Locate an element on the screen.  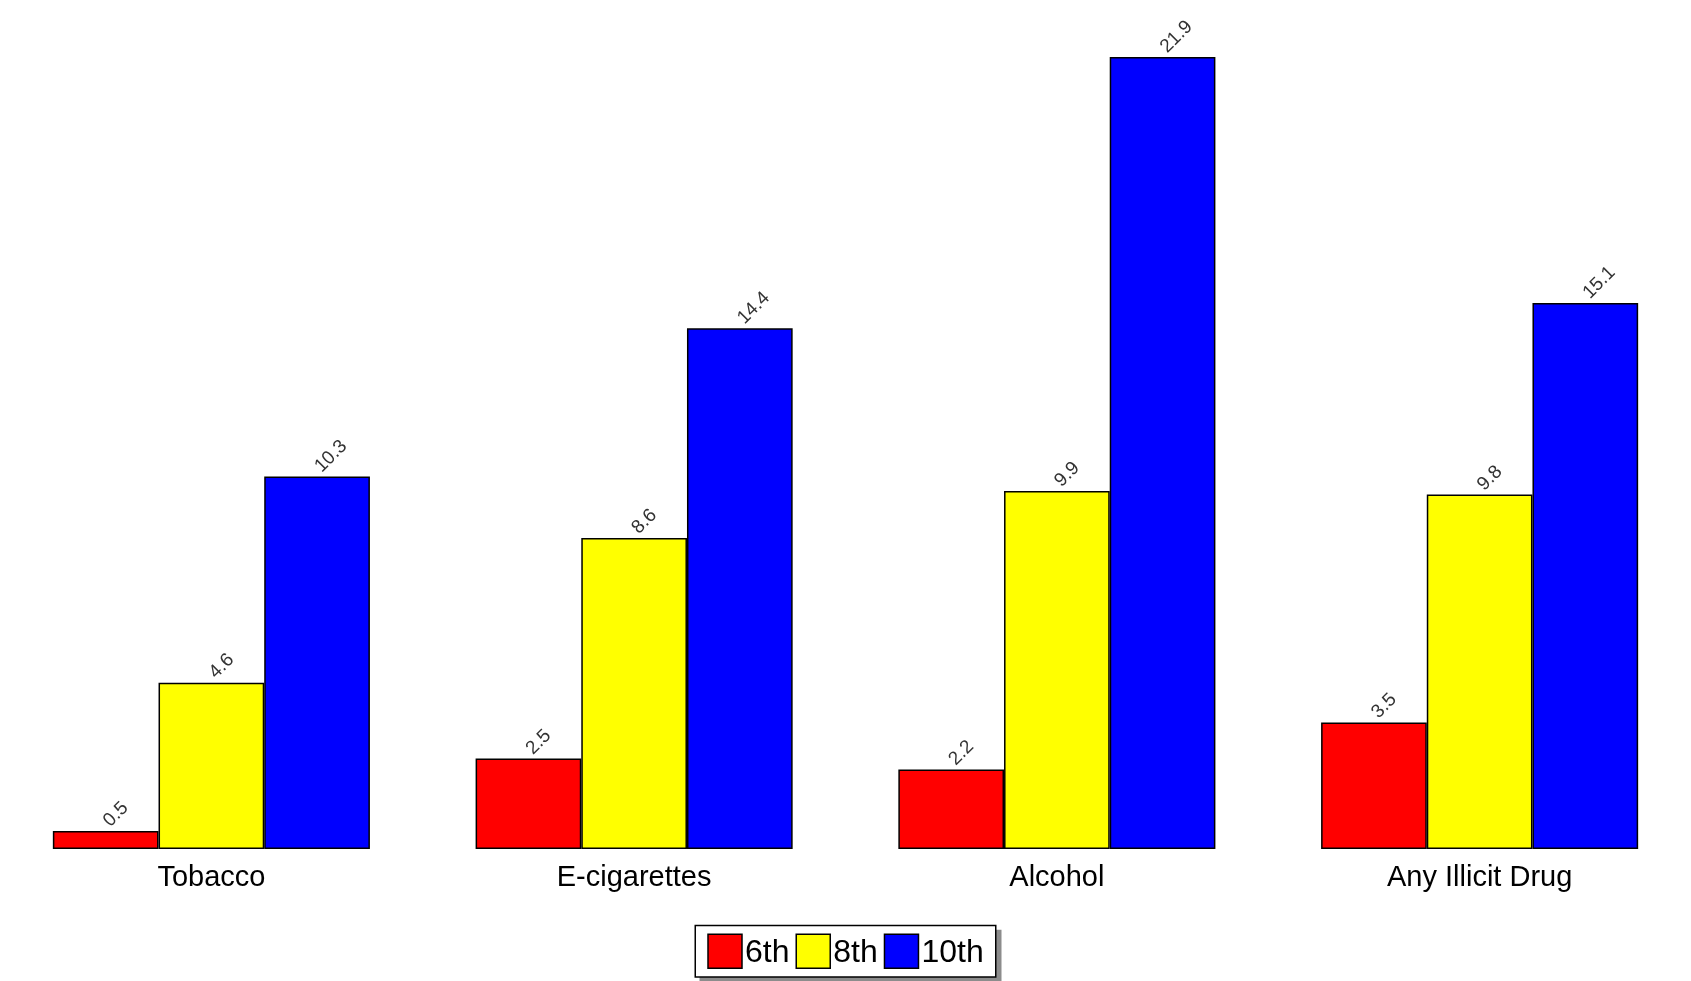
data-label: 0.5 is located at coordinates (115, 813).